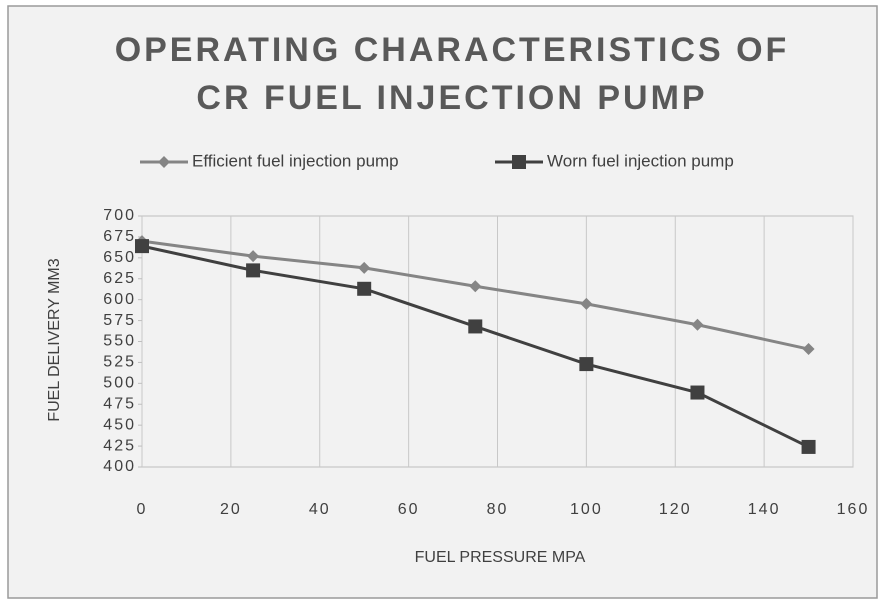 The width and height of the screenshot is (885, 606). Describe the element at coordinates (409, 509) in the screenshot. I see `x-tick-label: 60` at that location.